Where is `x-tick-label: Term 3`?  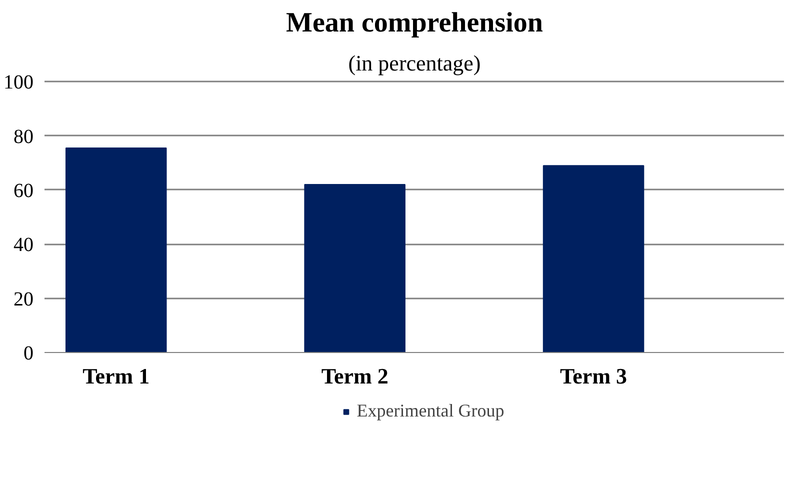
x-tick-label: Term 3 is located at coordinates (594, 376).